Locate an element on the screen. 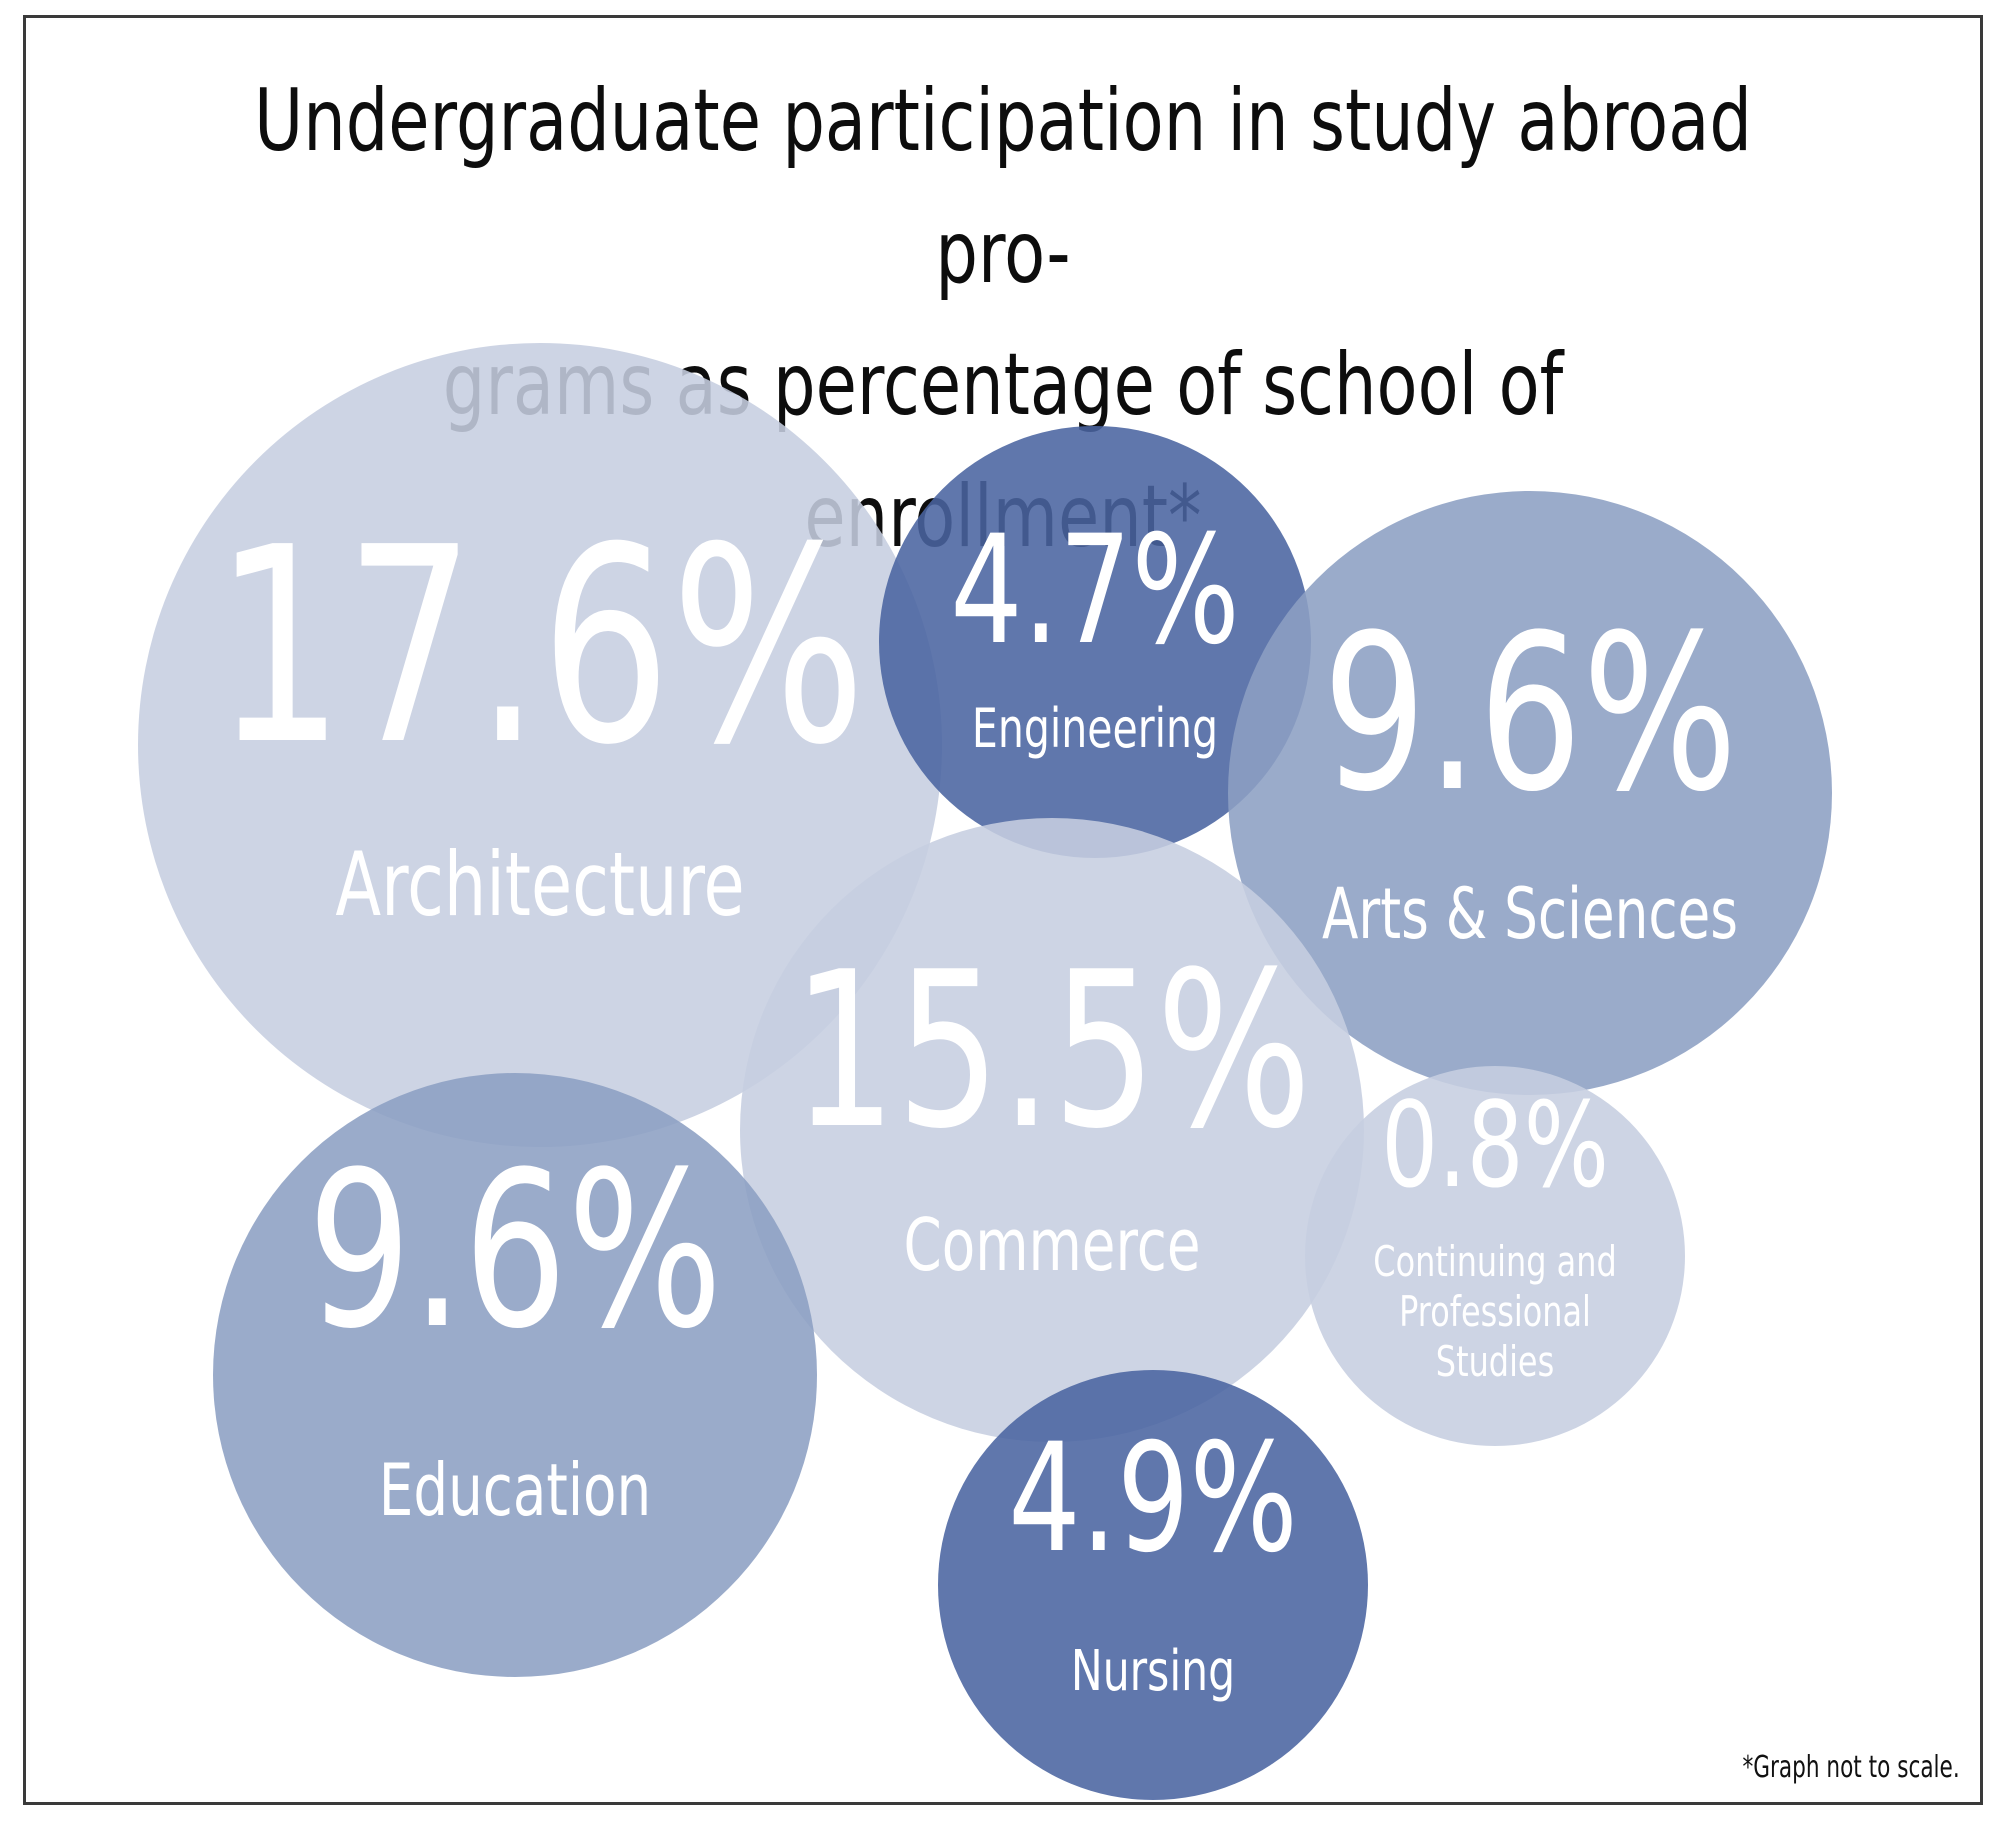  bubble-engineering is located at coordinates (1095, 642).